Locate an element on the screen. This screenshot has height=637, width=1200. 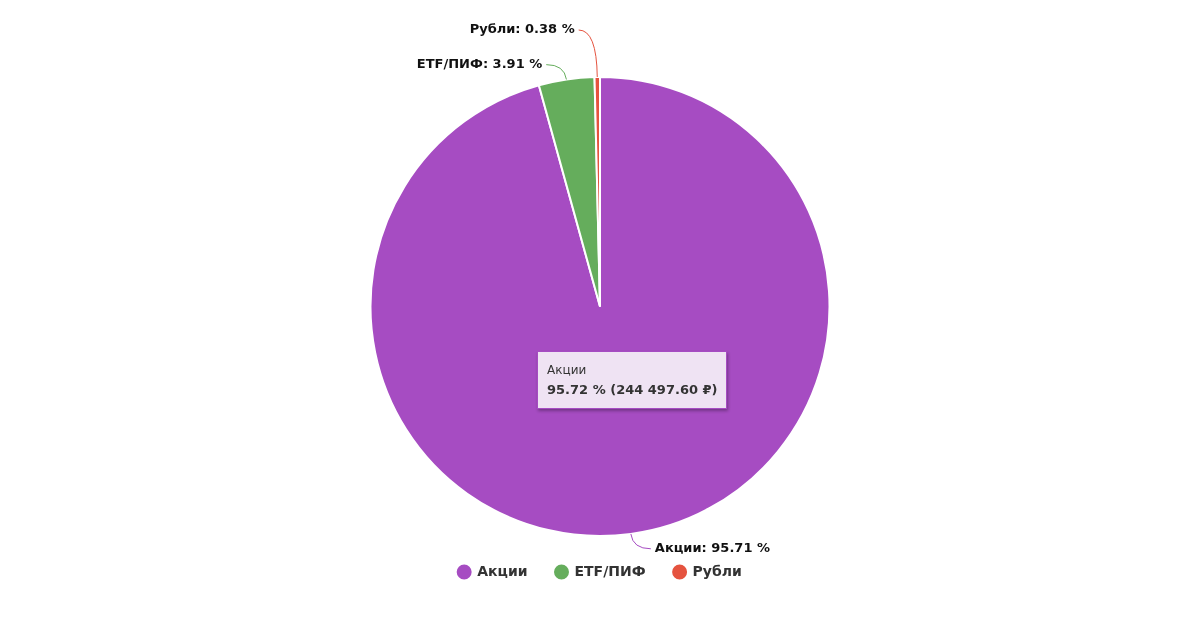
data-label: Рубли: 0.38 % is located at coordinates (522, 29).